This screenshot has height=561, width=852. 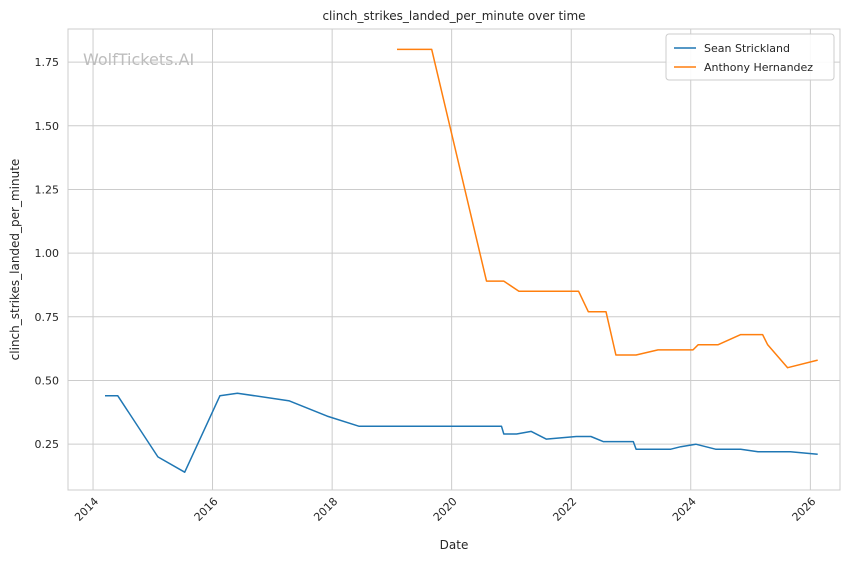 What do you see at coordinates (15, 260) in the screenshot?
I see `y-axis-title: clinch_strikes_landed_per_minute` at bounding box center [15, 260].